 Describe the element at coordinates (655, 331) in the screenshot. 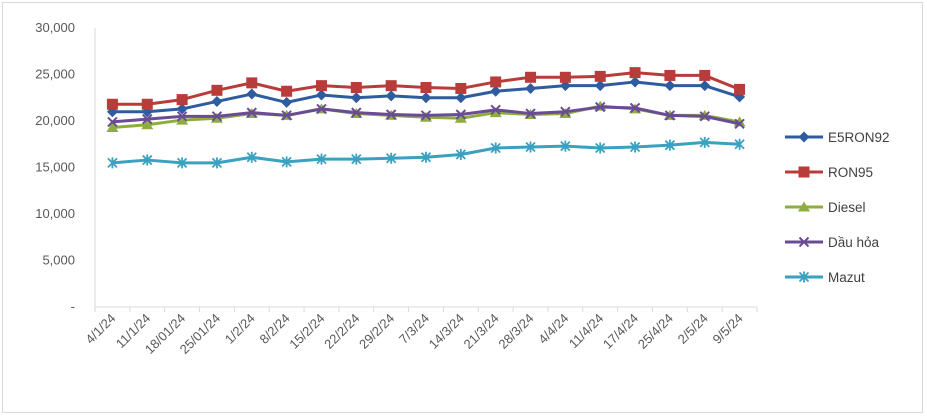

I see `x-tick-label: 25/4/24` at that location.